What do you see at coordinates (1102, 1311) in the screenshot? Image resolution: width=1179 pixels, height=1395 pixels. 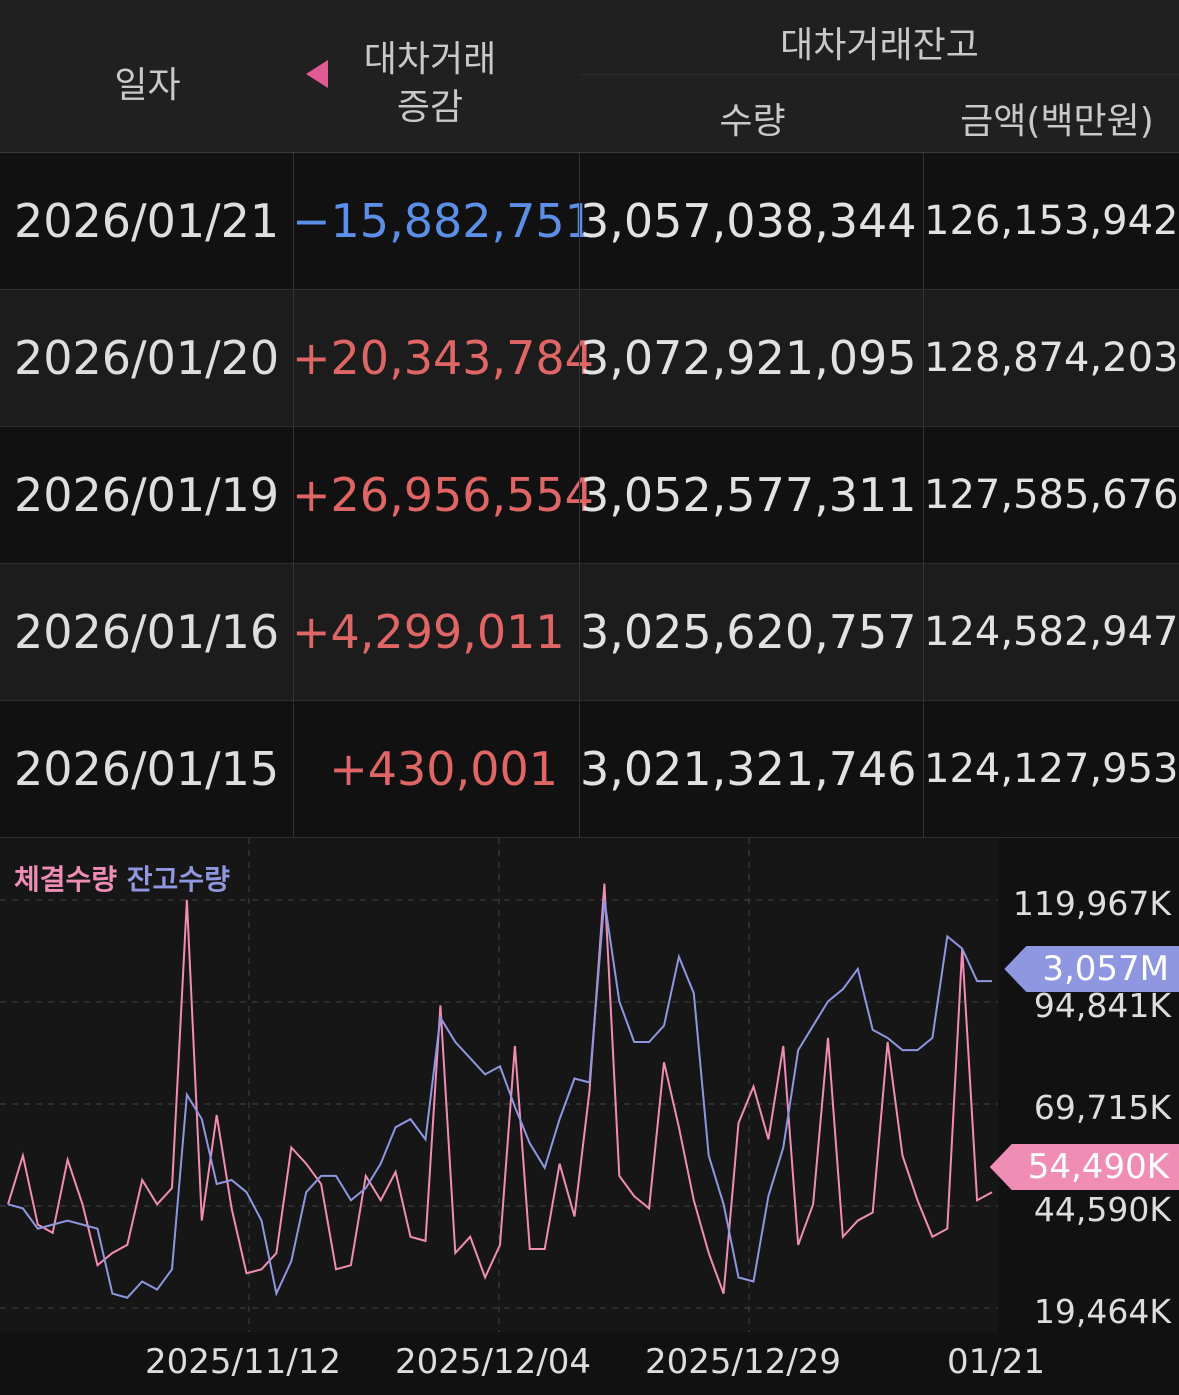 I see `y-tick-label: 19,464K` at bounding box center [1102, 1311].